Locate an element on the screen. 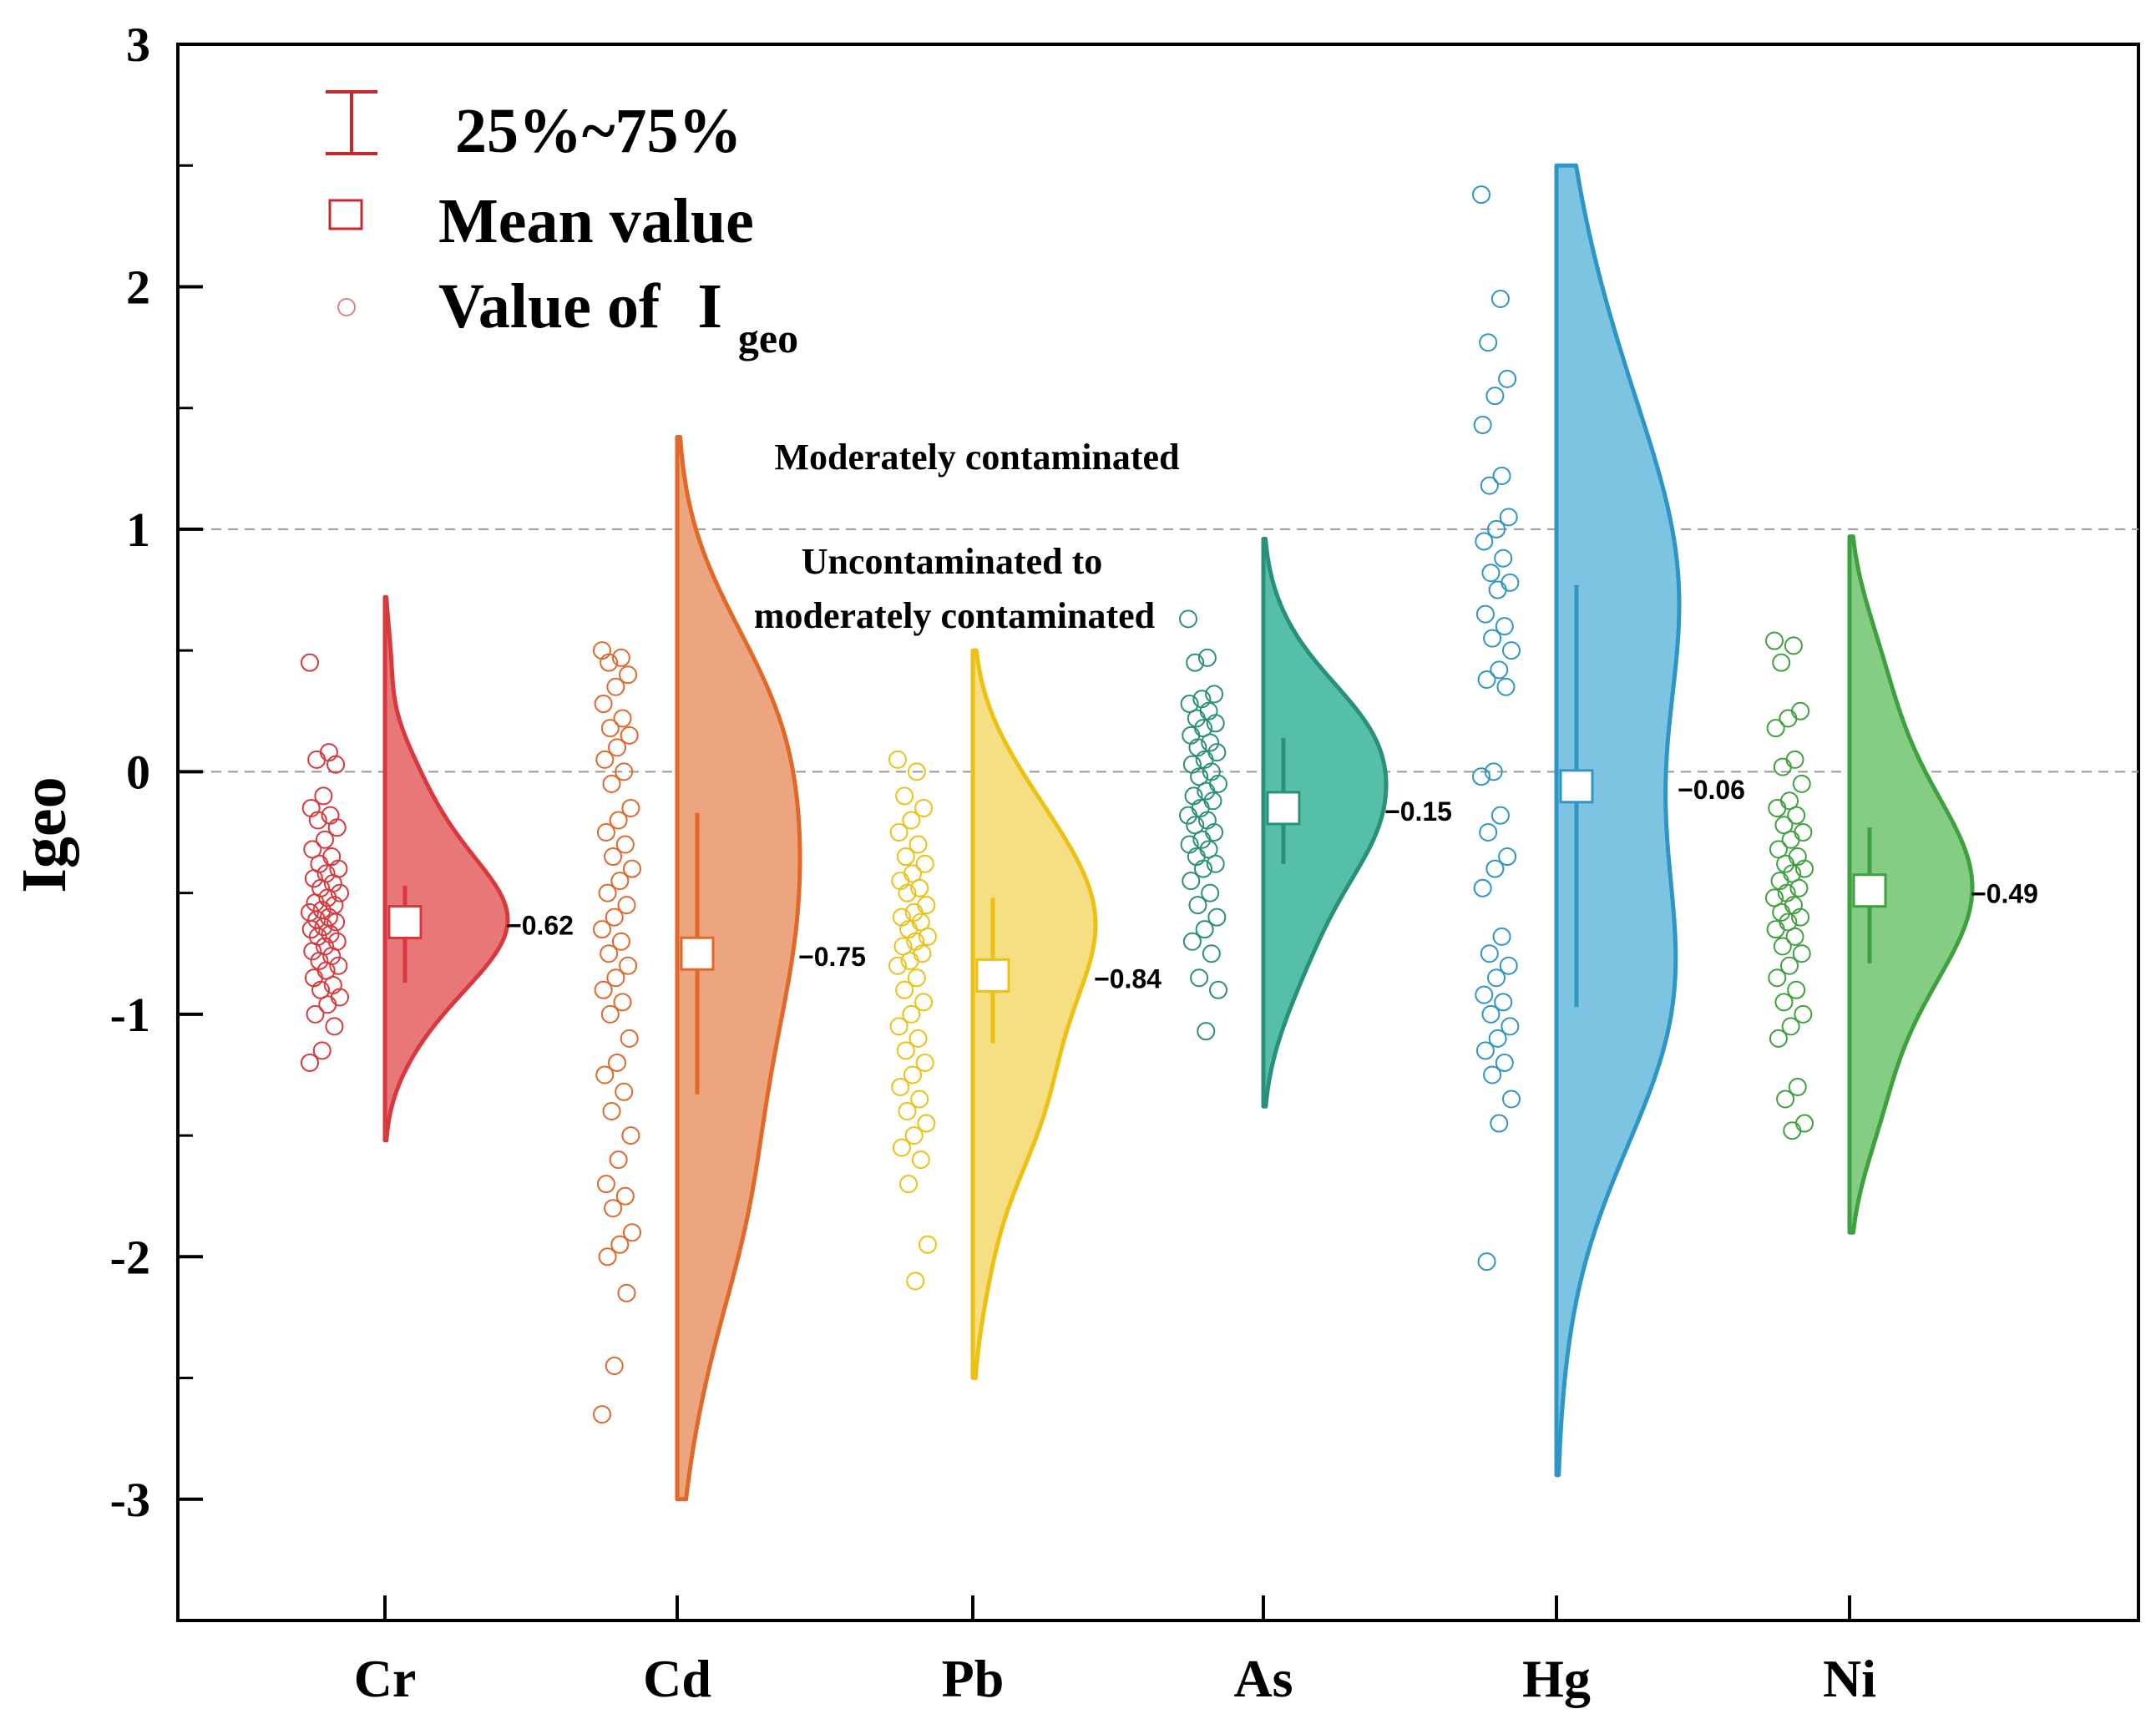 This screenshot has height=1719, width=2156. x-tick-label-ni: Ni is located at coordinates (1849, 1679).